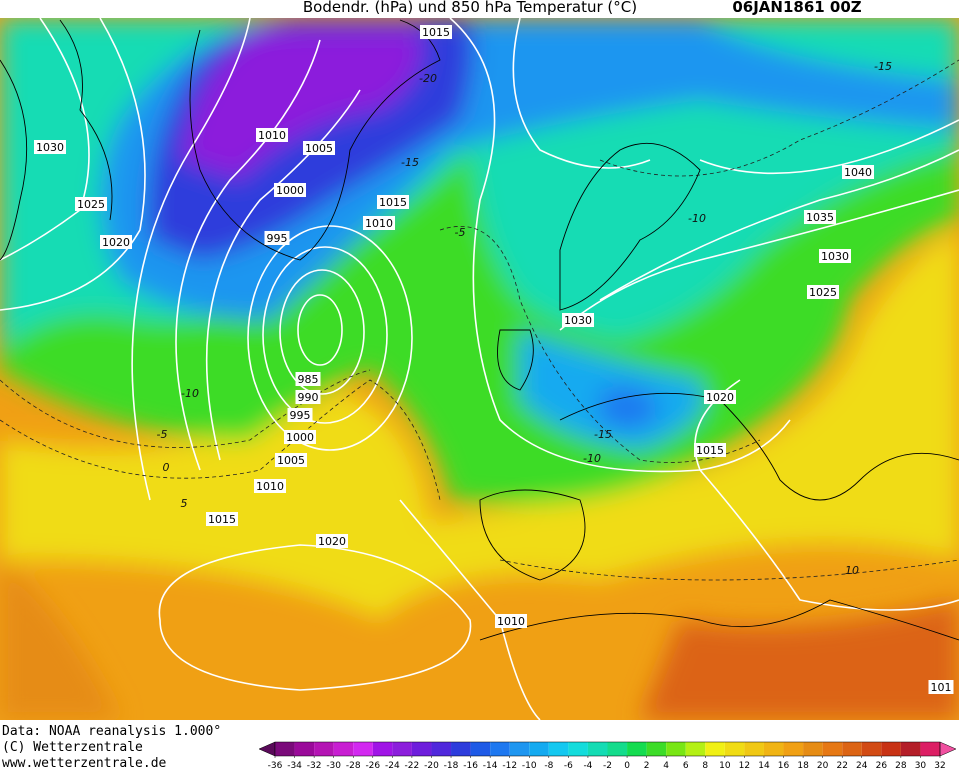  I want to click on isobar-label: 1010, so click(379, 223).